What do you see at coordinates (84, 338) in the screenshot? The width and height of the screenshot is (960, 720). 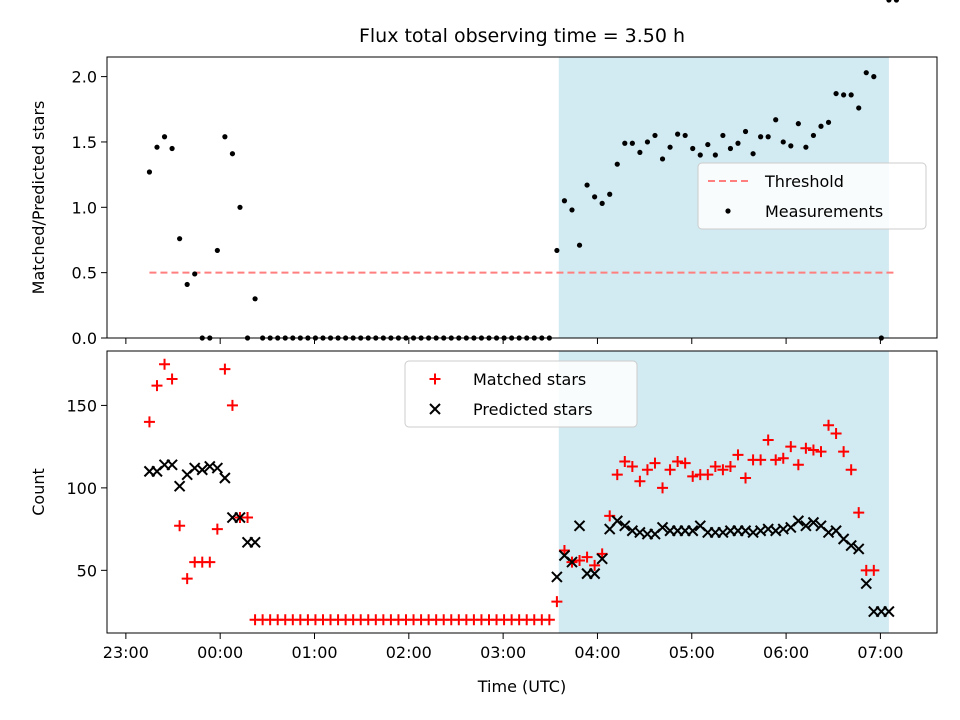 I see `y-tick-label: 0.0` at bounding box center [84, 338].